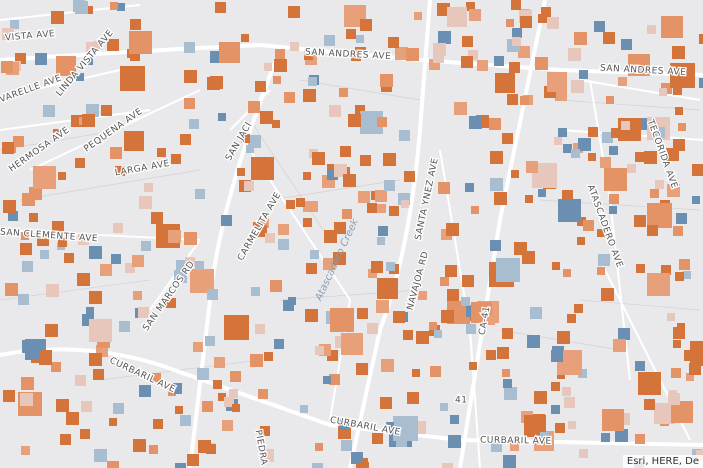 The width and height of the screenshot is (703, 468). Describe the element at coordinates (662, 461) in the screenshot. I see `attribution: Esri, HERE, De` at that location.